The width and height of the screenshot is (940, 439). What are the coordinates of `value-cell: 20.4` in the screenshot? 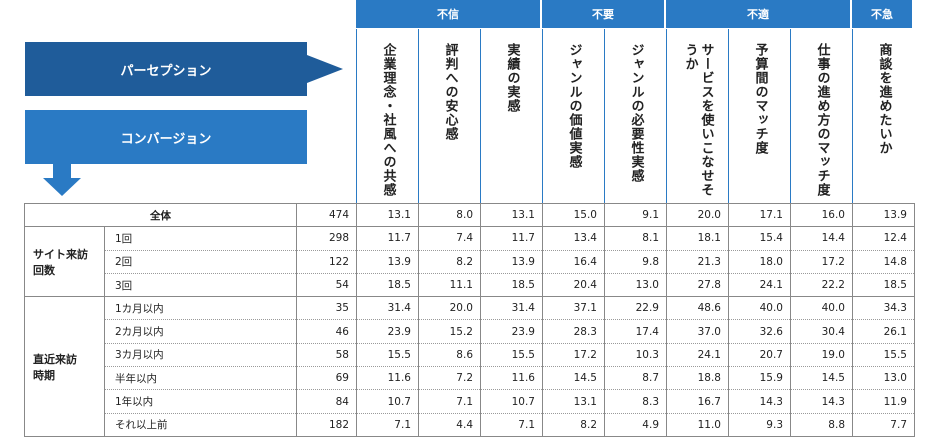 It's located at (573, 285).